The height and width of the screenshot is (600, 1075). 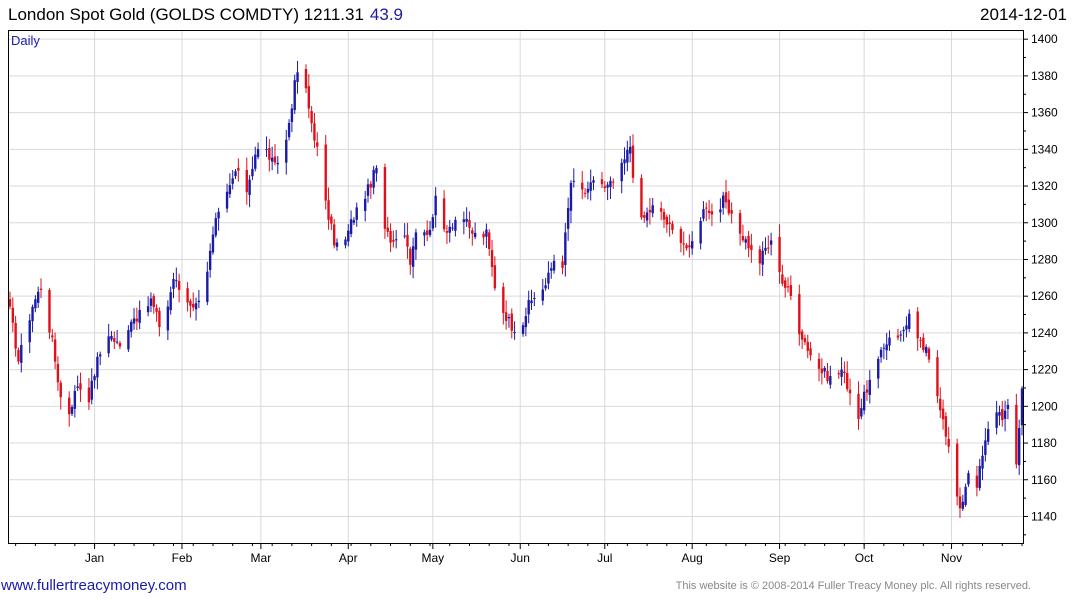 I want to click on y-tick-label: 1320, so click(x=1044, y=186).